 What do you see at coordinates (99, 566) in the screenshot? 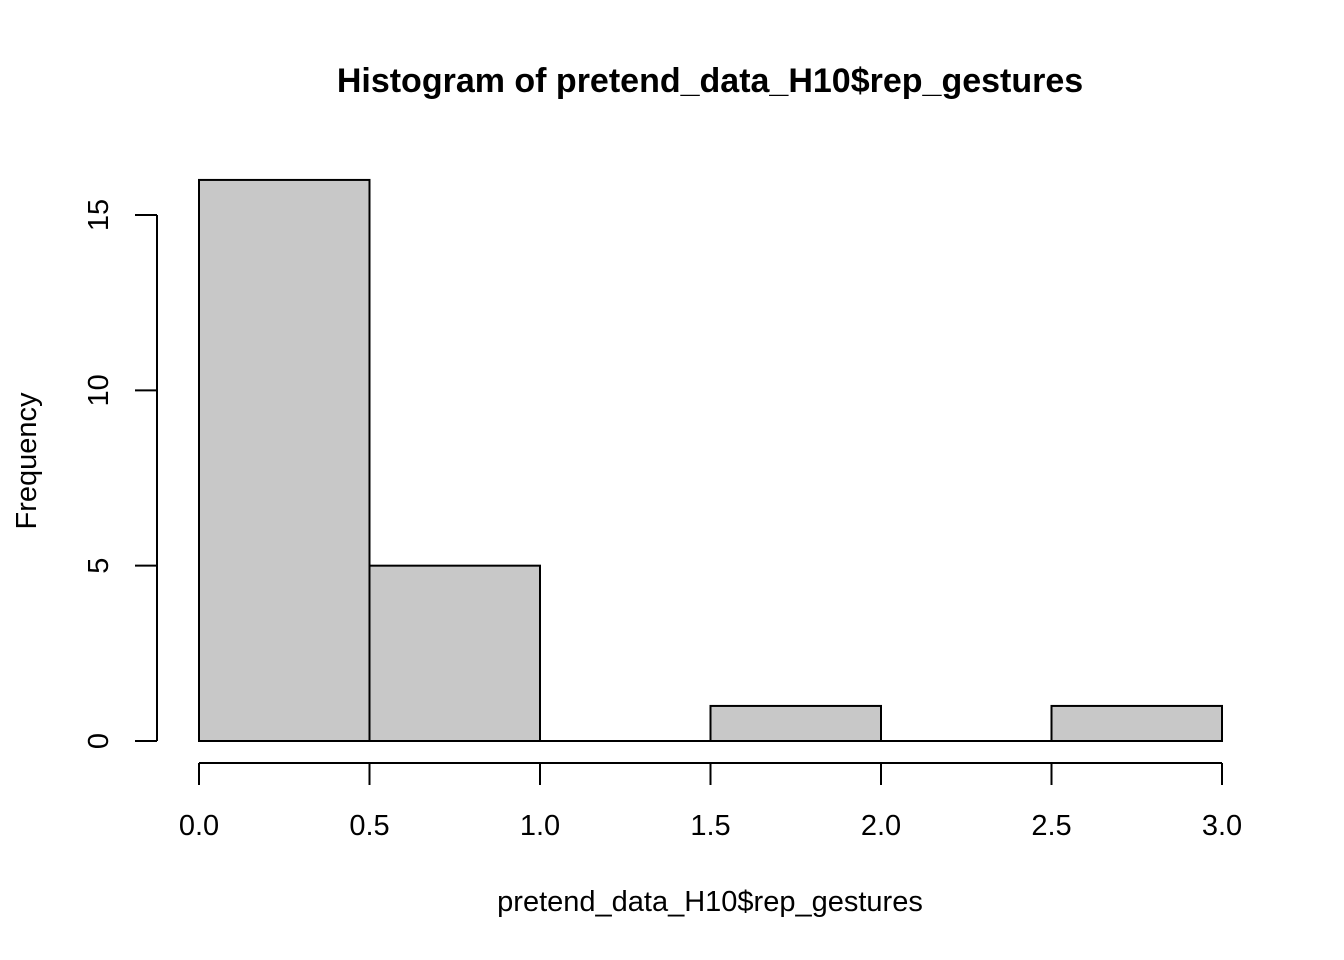
I see `y-tick-label-1: 5` at bounding box center [99, 566].